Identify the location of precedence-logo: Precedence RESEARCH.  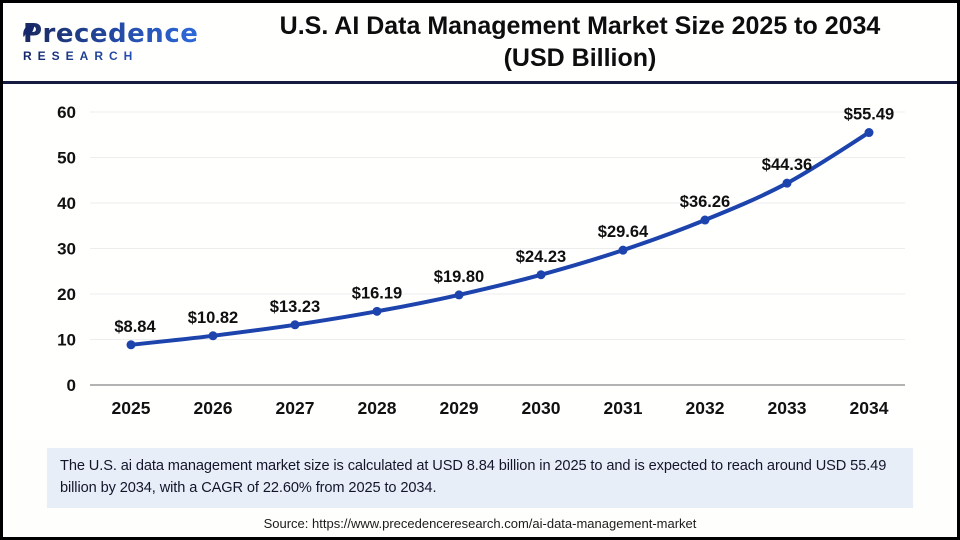
(108, 41).